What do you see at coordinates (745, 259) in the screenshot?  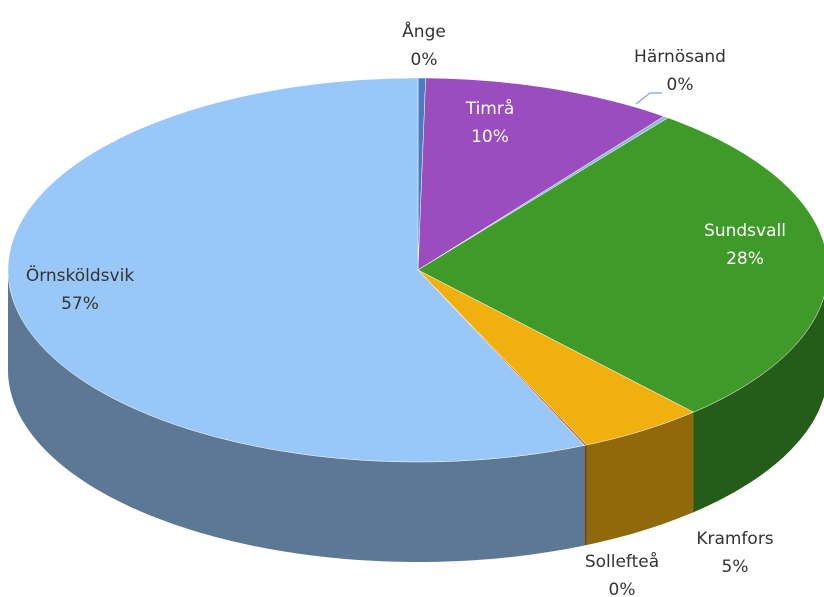 I see `data-label-value: 28%` at bounding box center [745, 259].